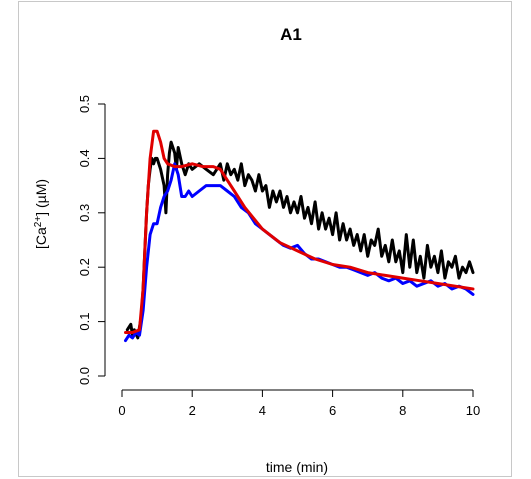  Describe the element at coordinates (84, 213) in the screenshot. I see `y-tick-label-3: 0.3` at that location.